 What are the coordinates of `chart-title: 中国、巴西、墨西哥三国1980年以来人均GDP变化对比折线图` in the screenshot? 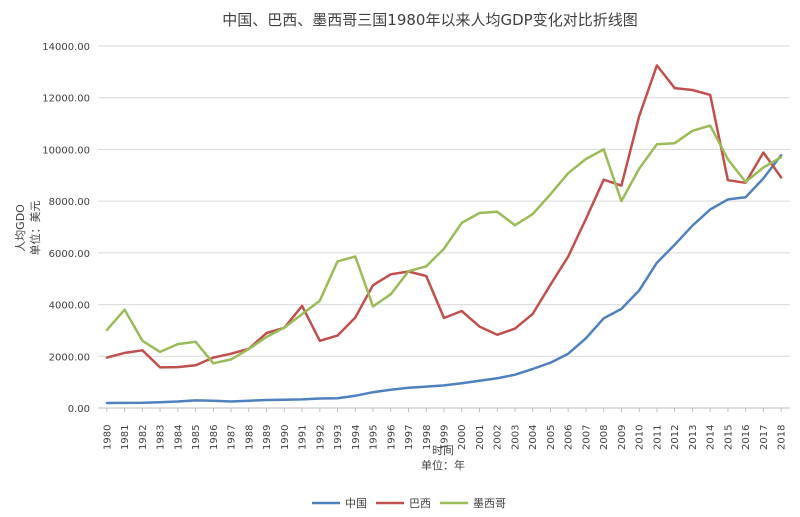 It's located at (429, 20).